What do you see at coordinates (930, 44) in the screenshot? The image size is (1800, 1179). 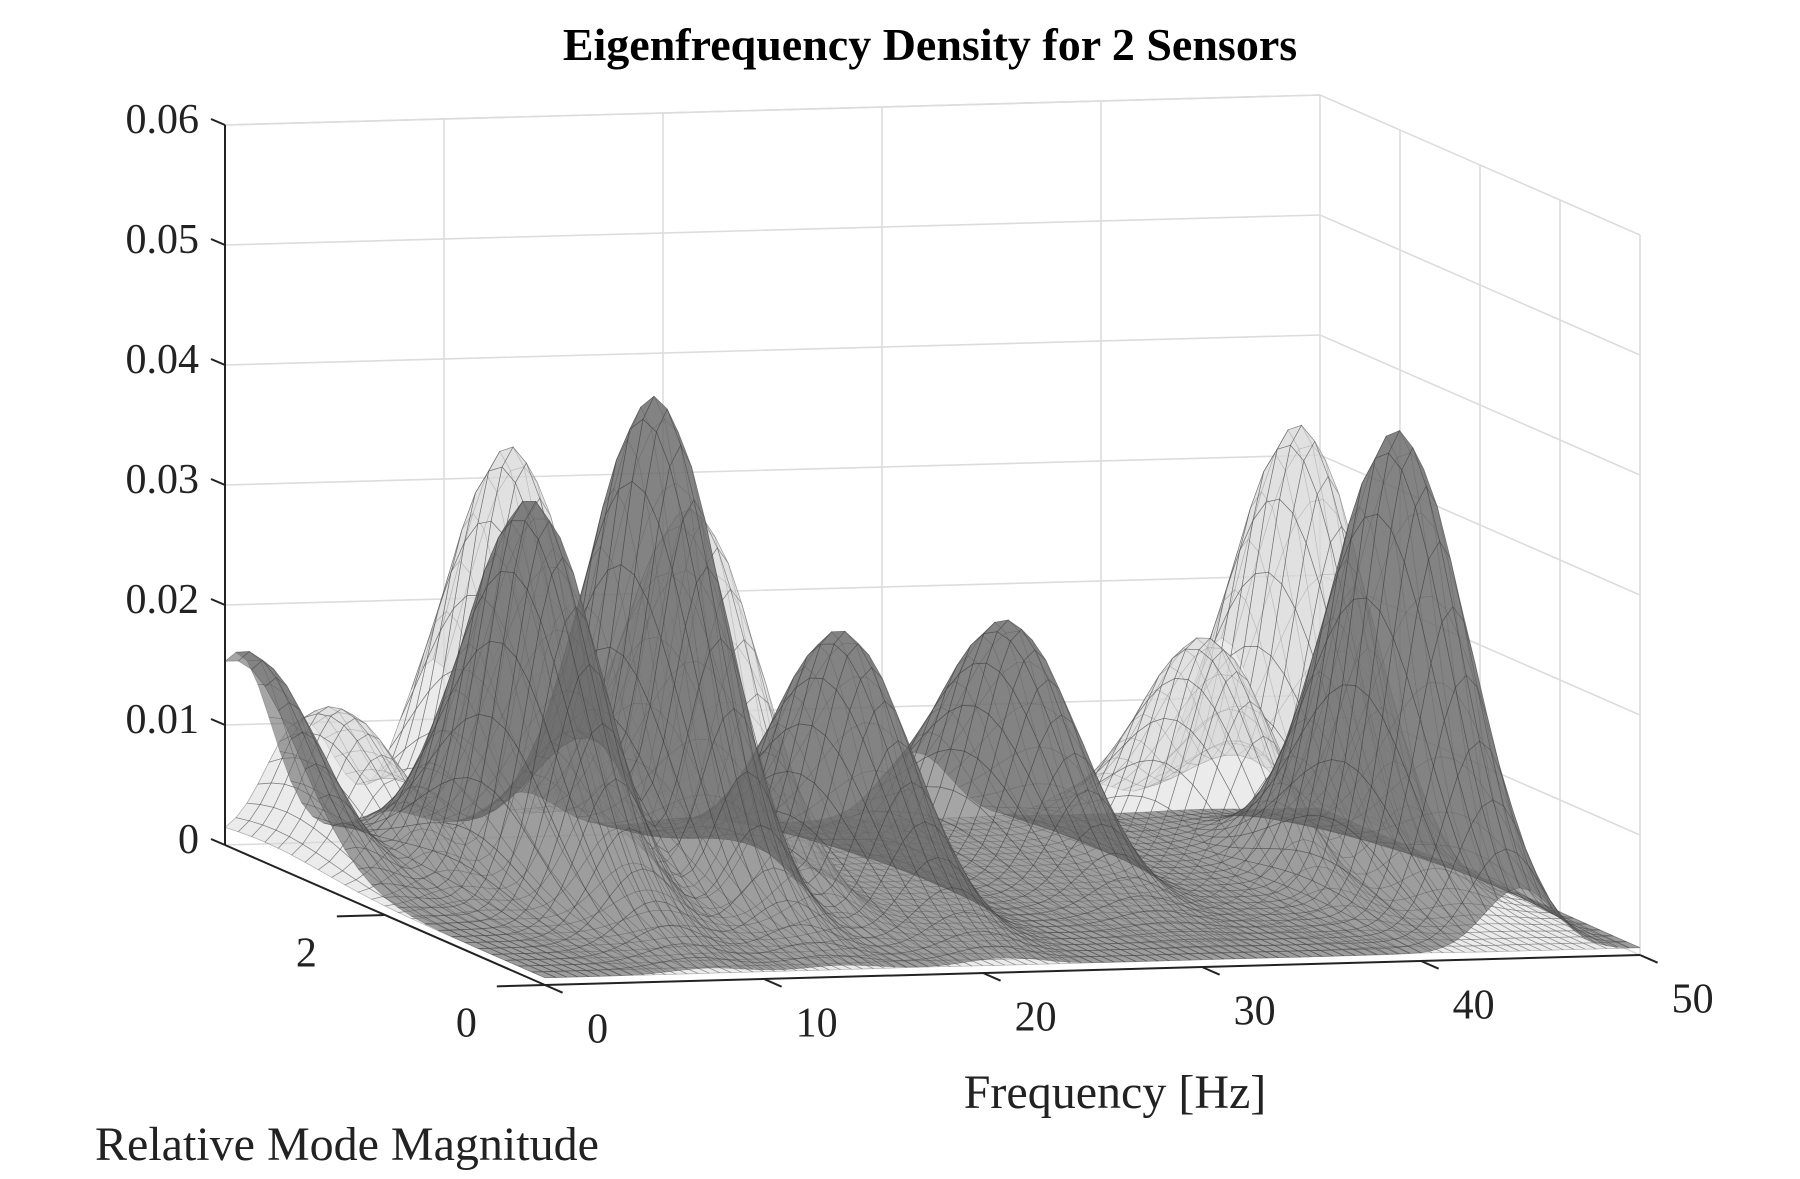 I see `chart-title: Eigenfrequency Density for 2 Sensors` at bounding box center [930, 44].